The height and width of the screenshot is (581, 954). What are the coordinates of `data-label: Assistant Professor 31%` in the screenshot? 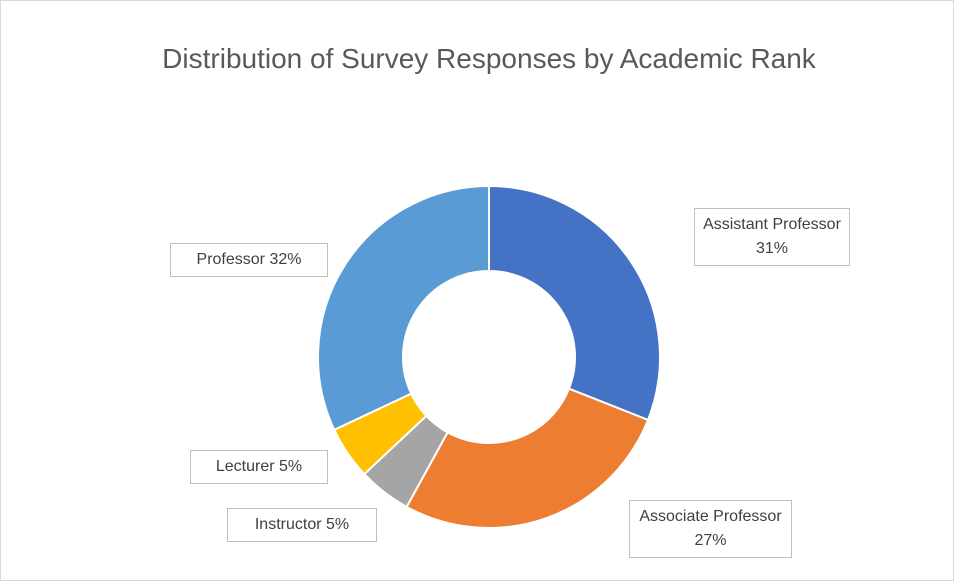 It's located at (772, 237).